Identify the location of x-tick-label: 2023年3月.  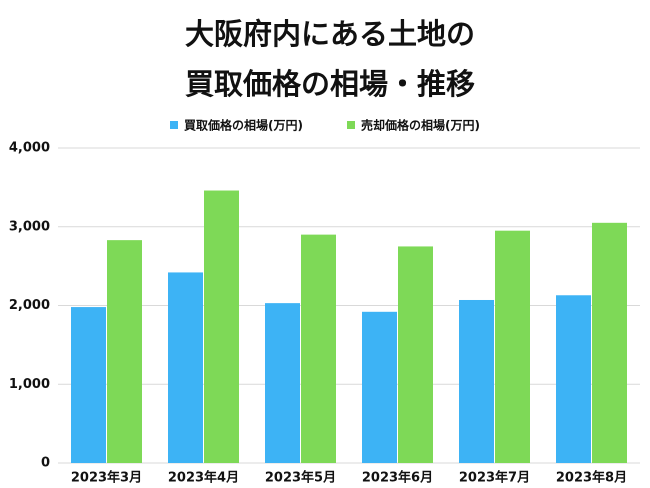
(106, 478).